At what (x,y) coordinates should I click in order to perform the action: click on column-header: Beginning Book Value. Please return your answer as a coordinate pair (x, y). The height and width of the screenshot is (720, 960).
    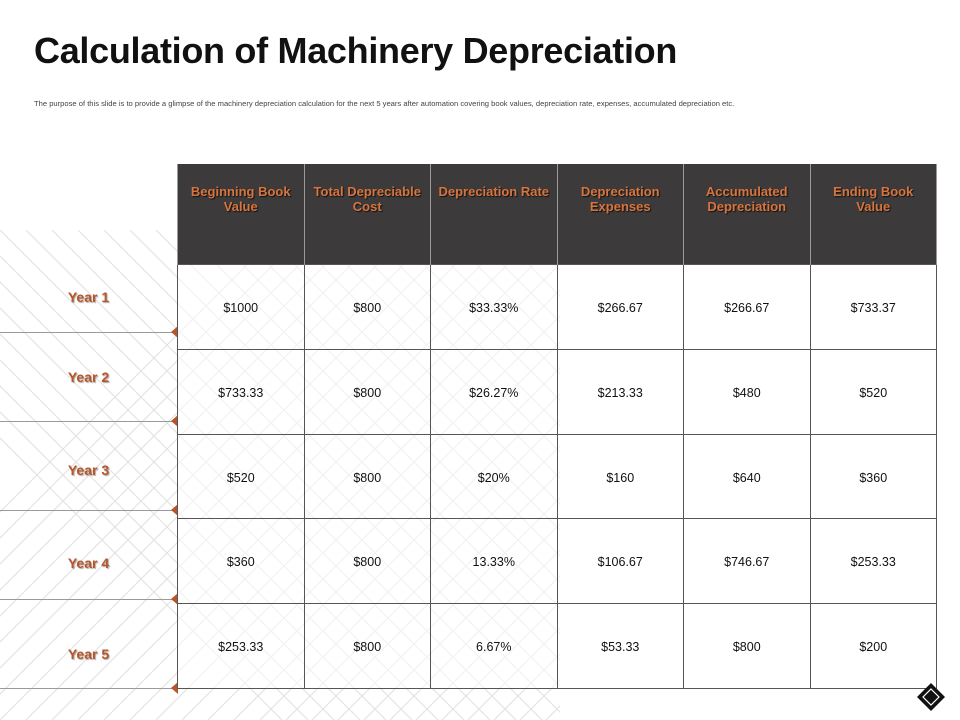
    Looking at the image, I should click on (241, 214).